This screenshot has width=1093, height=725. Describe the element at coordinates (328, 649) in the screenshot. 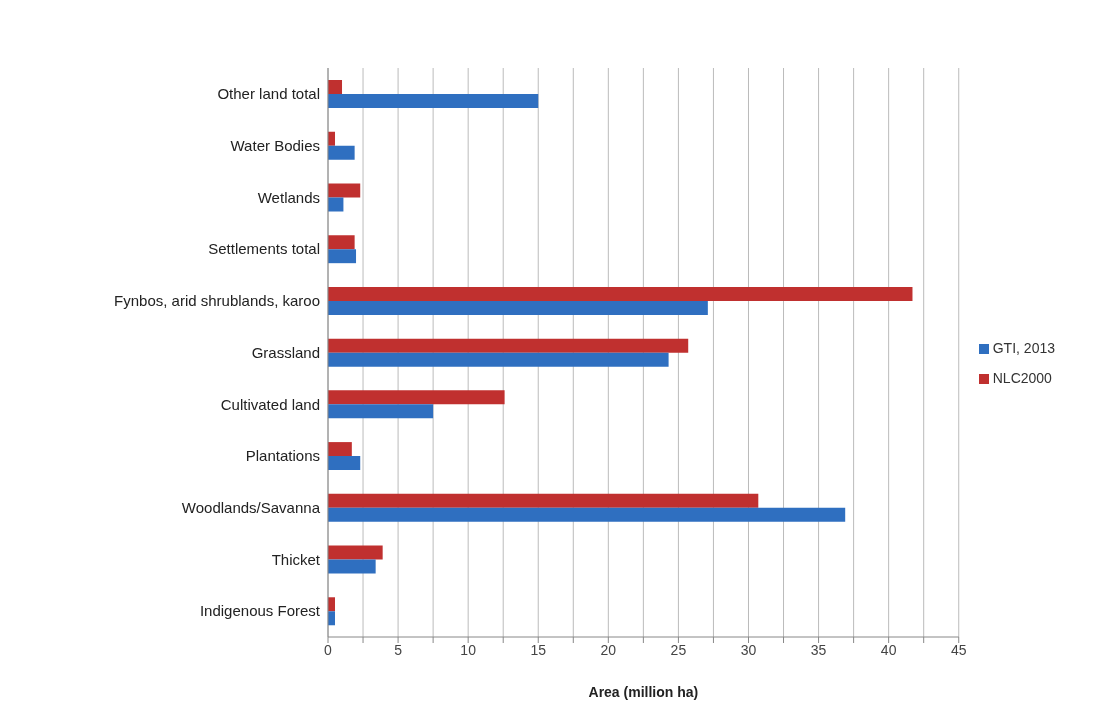

I see `x-tick-label: 0` at that location.